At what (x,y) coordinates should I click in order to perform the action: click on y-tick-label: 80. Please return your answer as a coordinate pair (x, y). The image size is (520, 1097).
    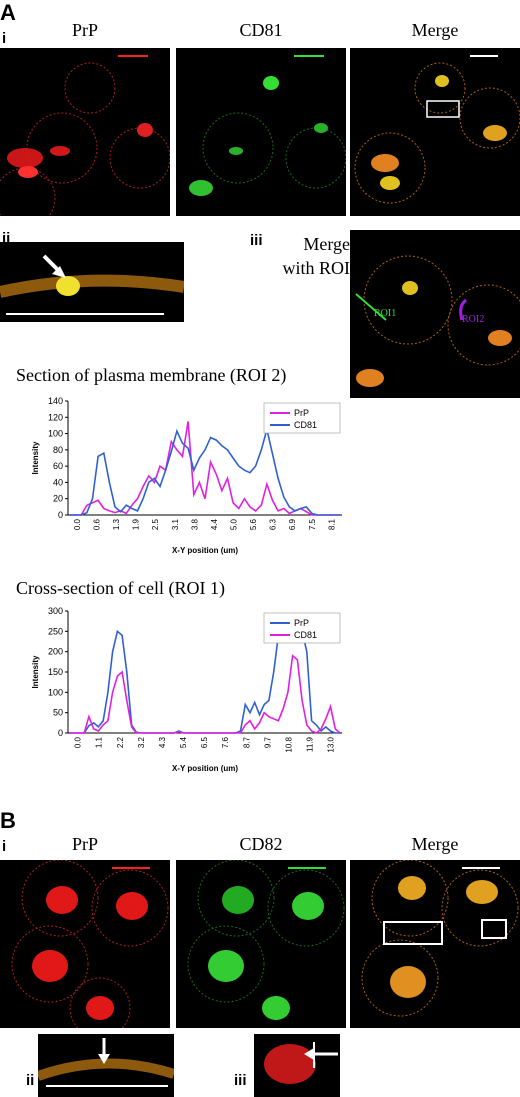
    Looking at the image, I should click on (58, 450).